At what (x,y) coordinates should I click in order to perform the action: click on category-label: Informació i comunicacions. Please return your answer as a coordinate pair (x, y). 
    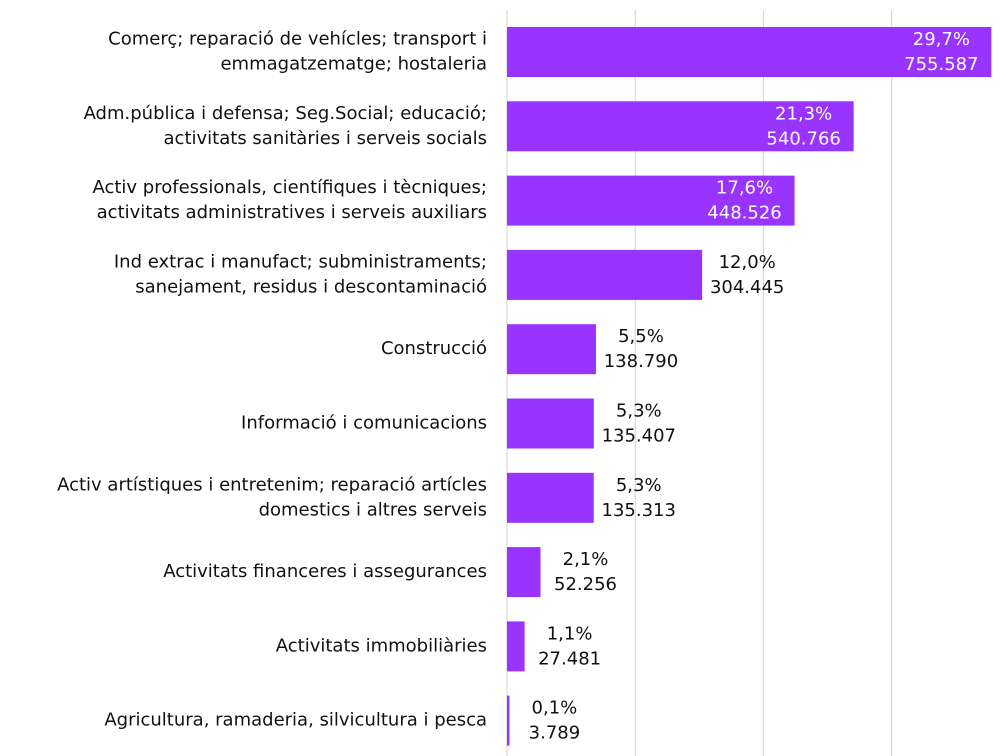
    Looking at the image, I should click on (364, 423).